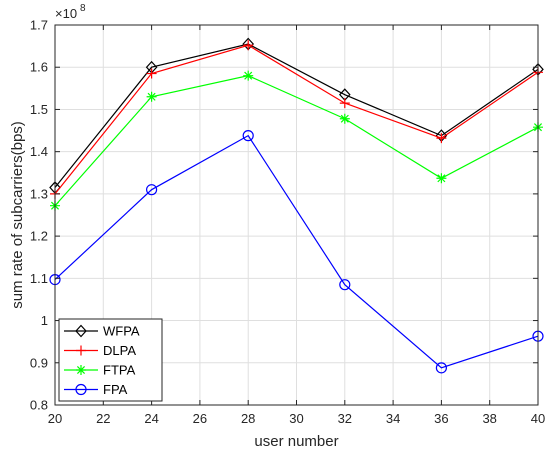 The height and width of the screenshot is (456, 550). I want to click on y-tick-label: 1.1, so click(39, 278).